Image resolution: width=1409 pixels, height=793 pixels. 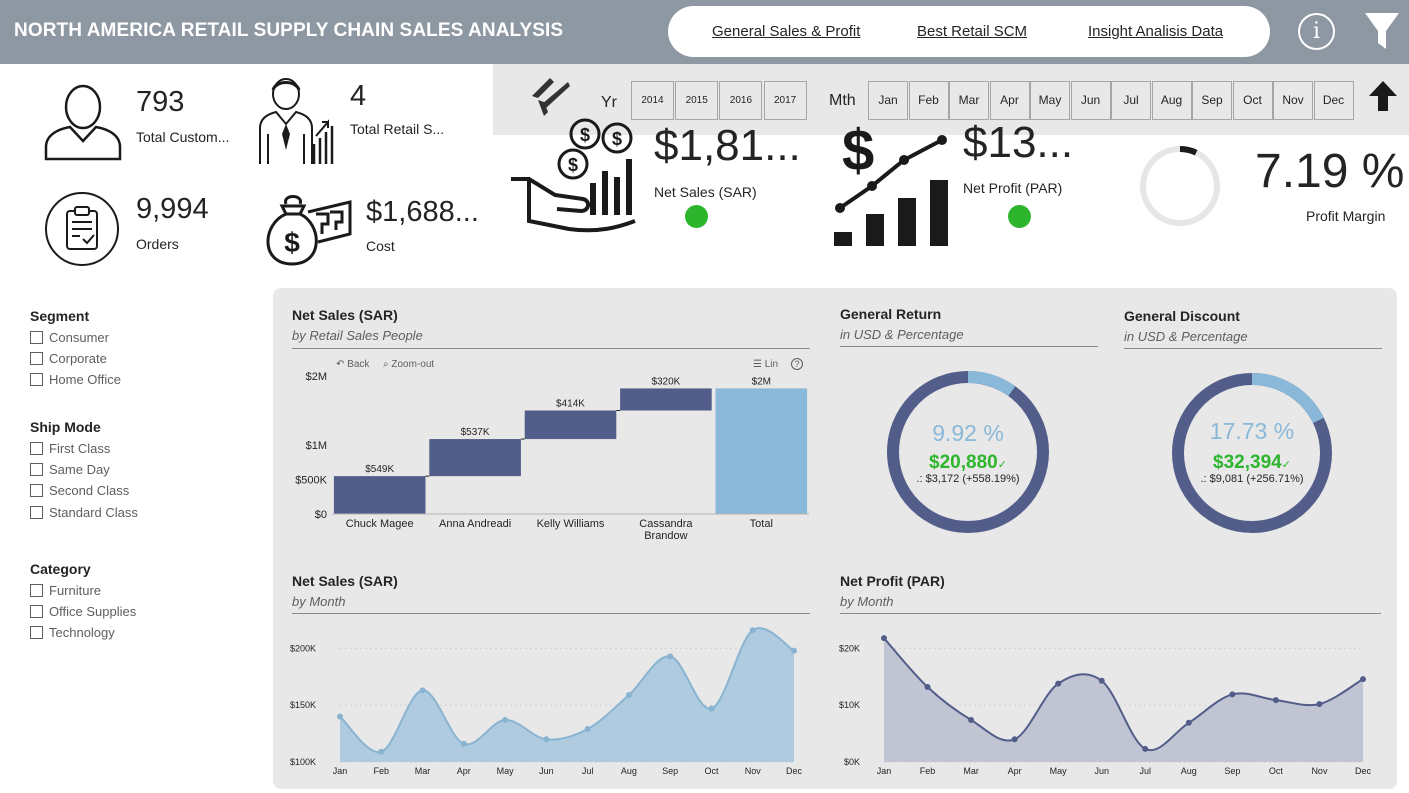 What do you see at coordinates (82, 229) in the screenshot?
I see `clipboard-icon` at bounding box center [82, 229].